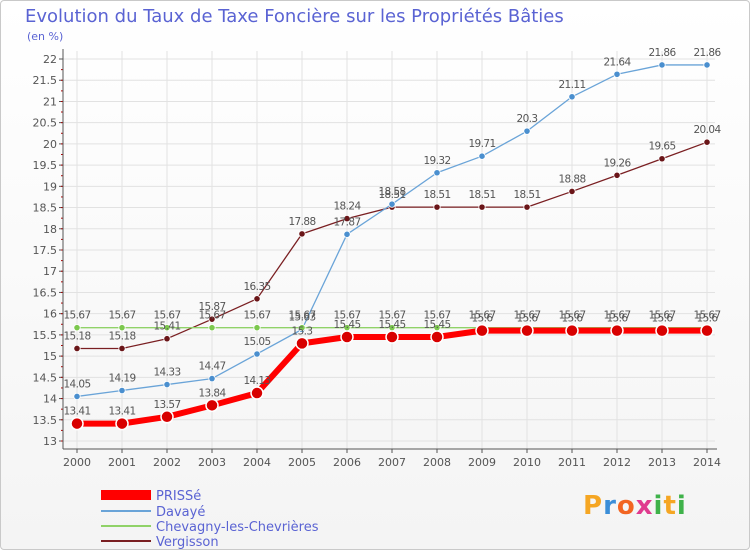  I want to click on y-tick-label: 15.5, so click(45, 335).